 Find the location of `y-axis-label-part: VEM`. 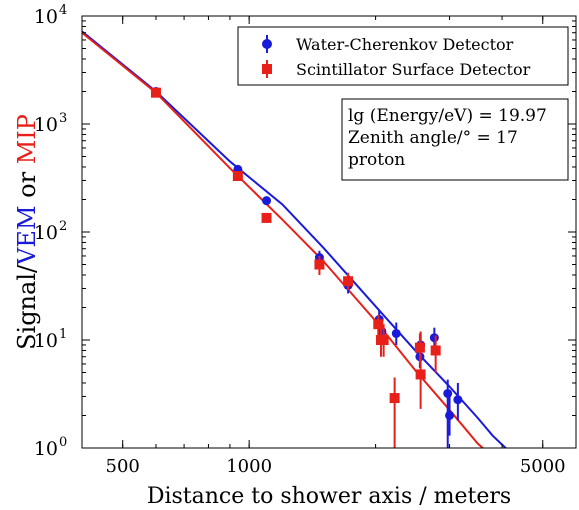

y-axis-label-part: VEM is located at coordinates (27, 235).